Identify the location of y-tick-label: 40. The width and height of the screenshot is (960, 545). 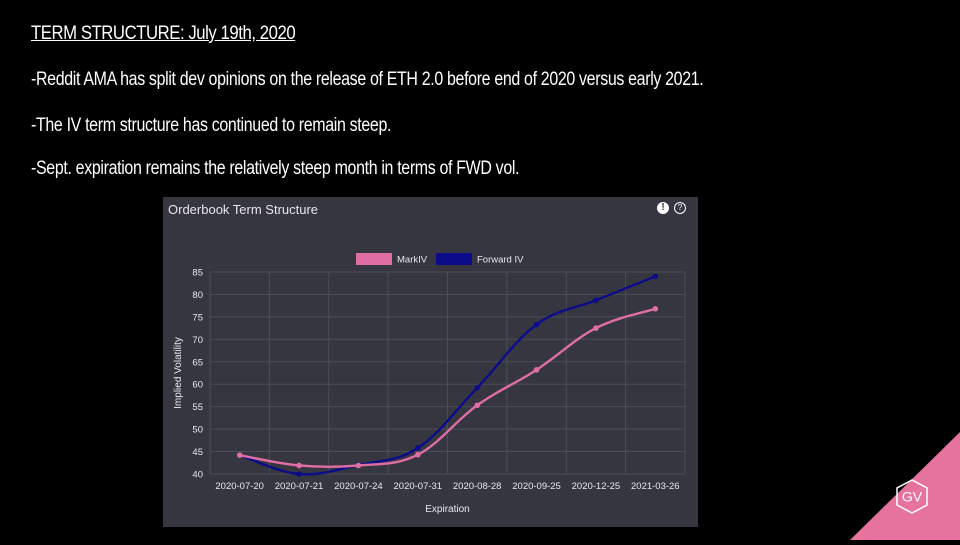
(197, 475).